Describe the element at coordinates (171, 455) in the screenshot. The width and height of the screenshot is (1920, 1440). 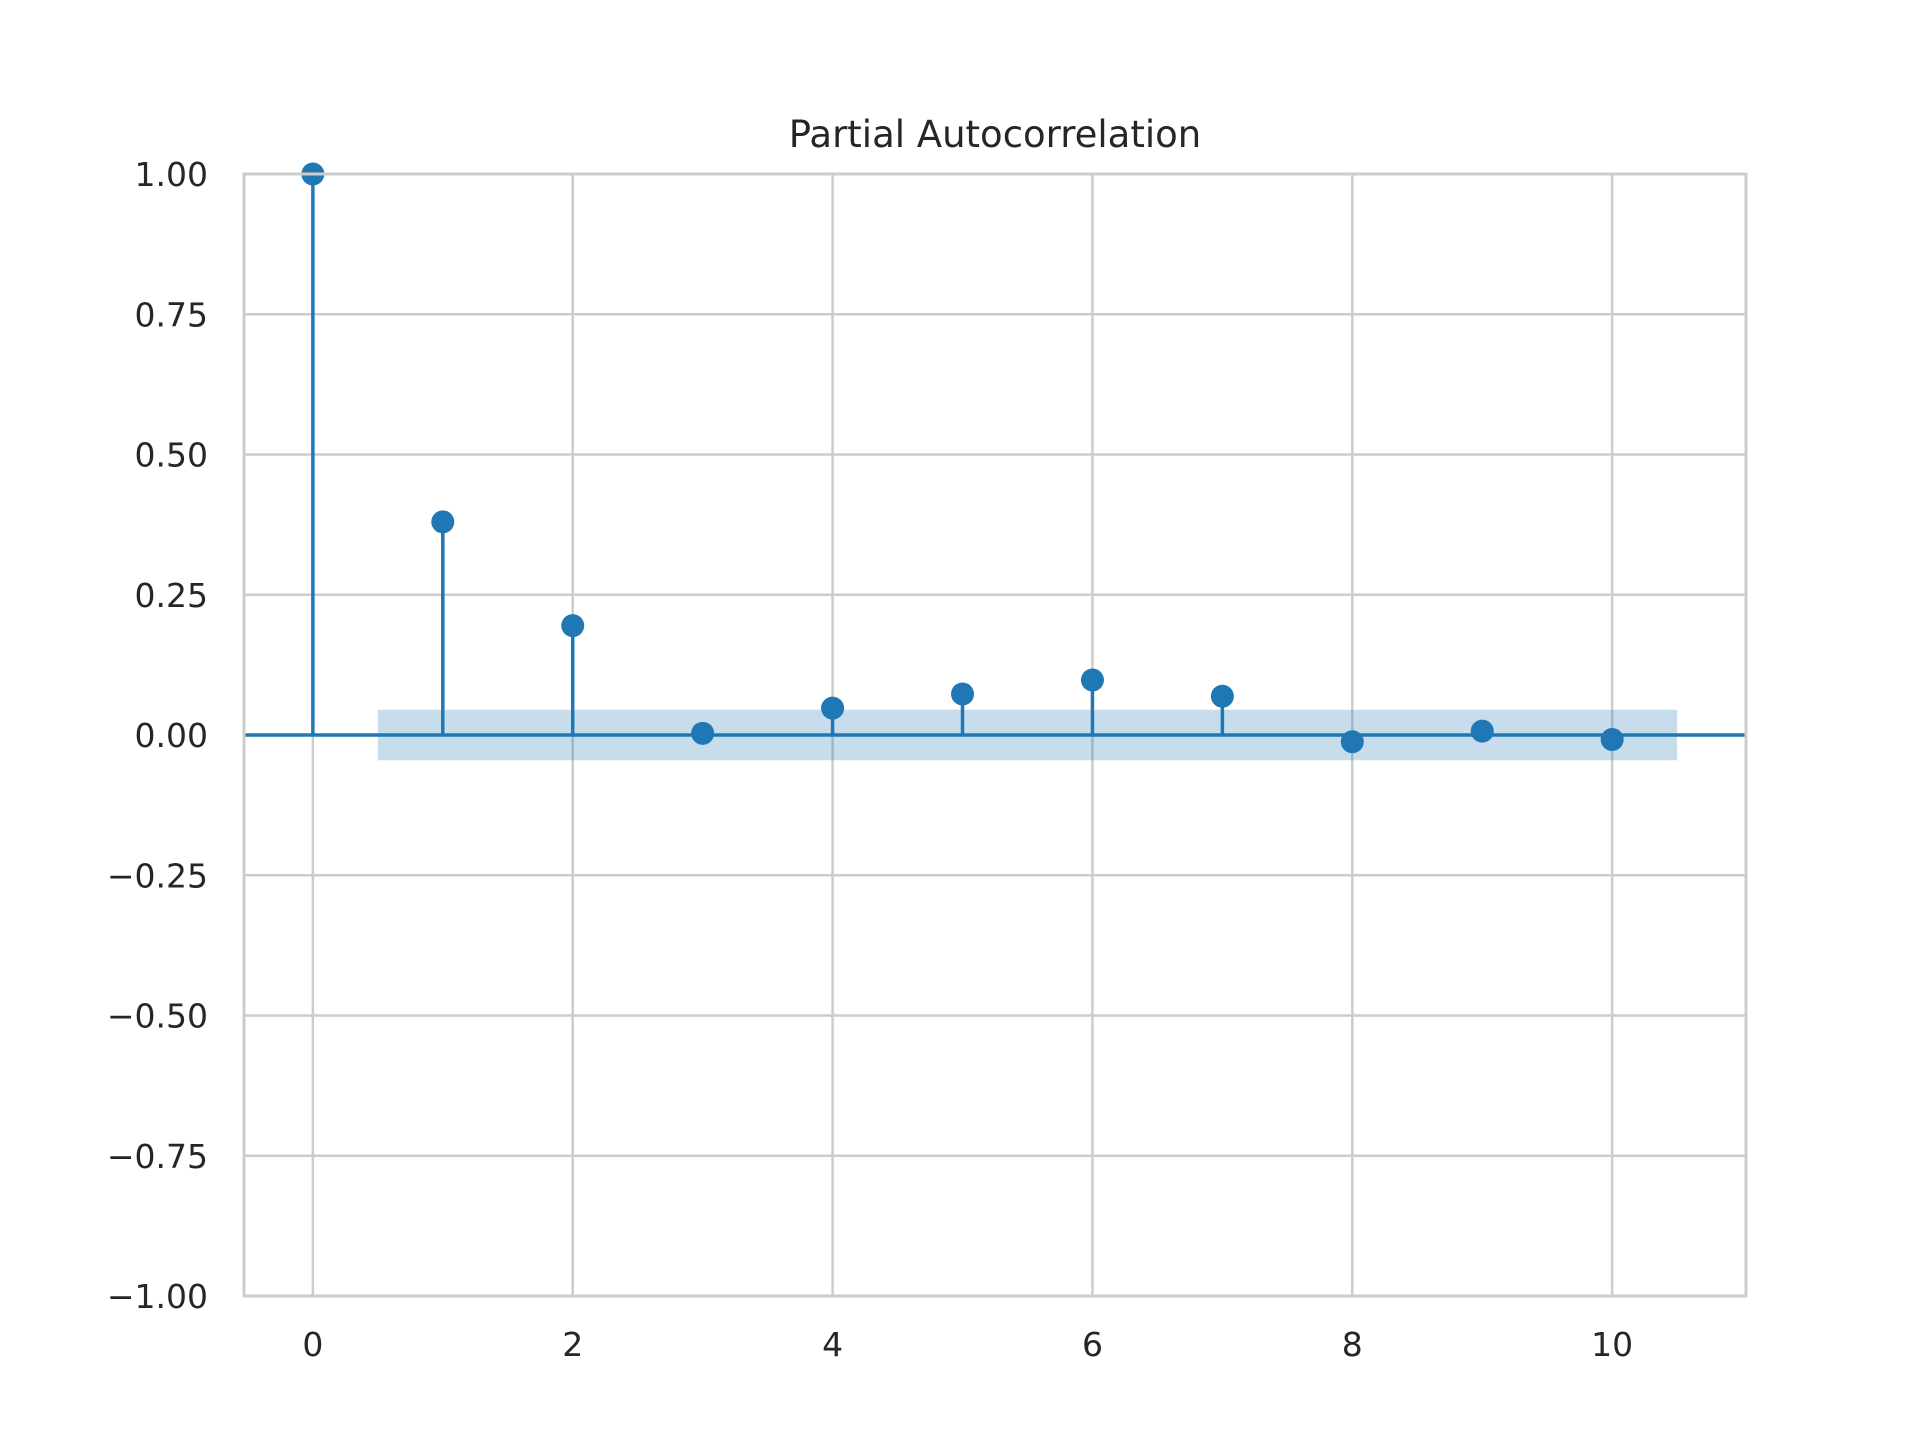
I see `y-tick-label: 0.50` at that location.